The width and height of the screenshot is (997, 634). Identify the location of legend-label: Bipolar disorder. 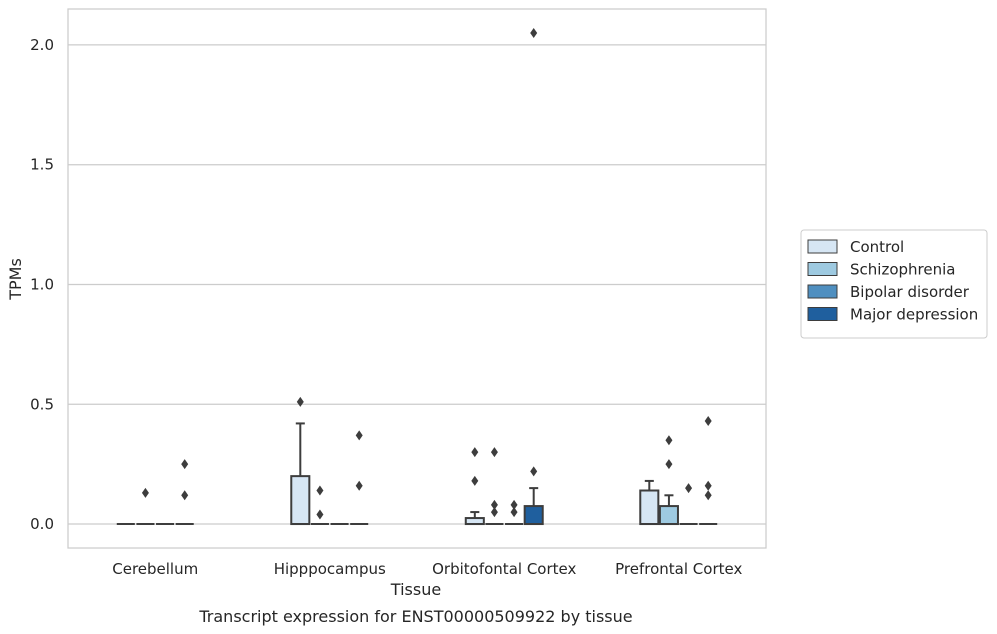
(910, 292).